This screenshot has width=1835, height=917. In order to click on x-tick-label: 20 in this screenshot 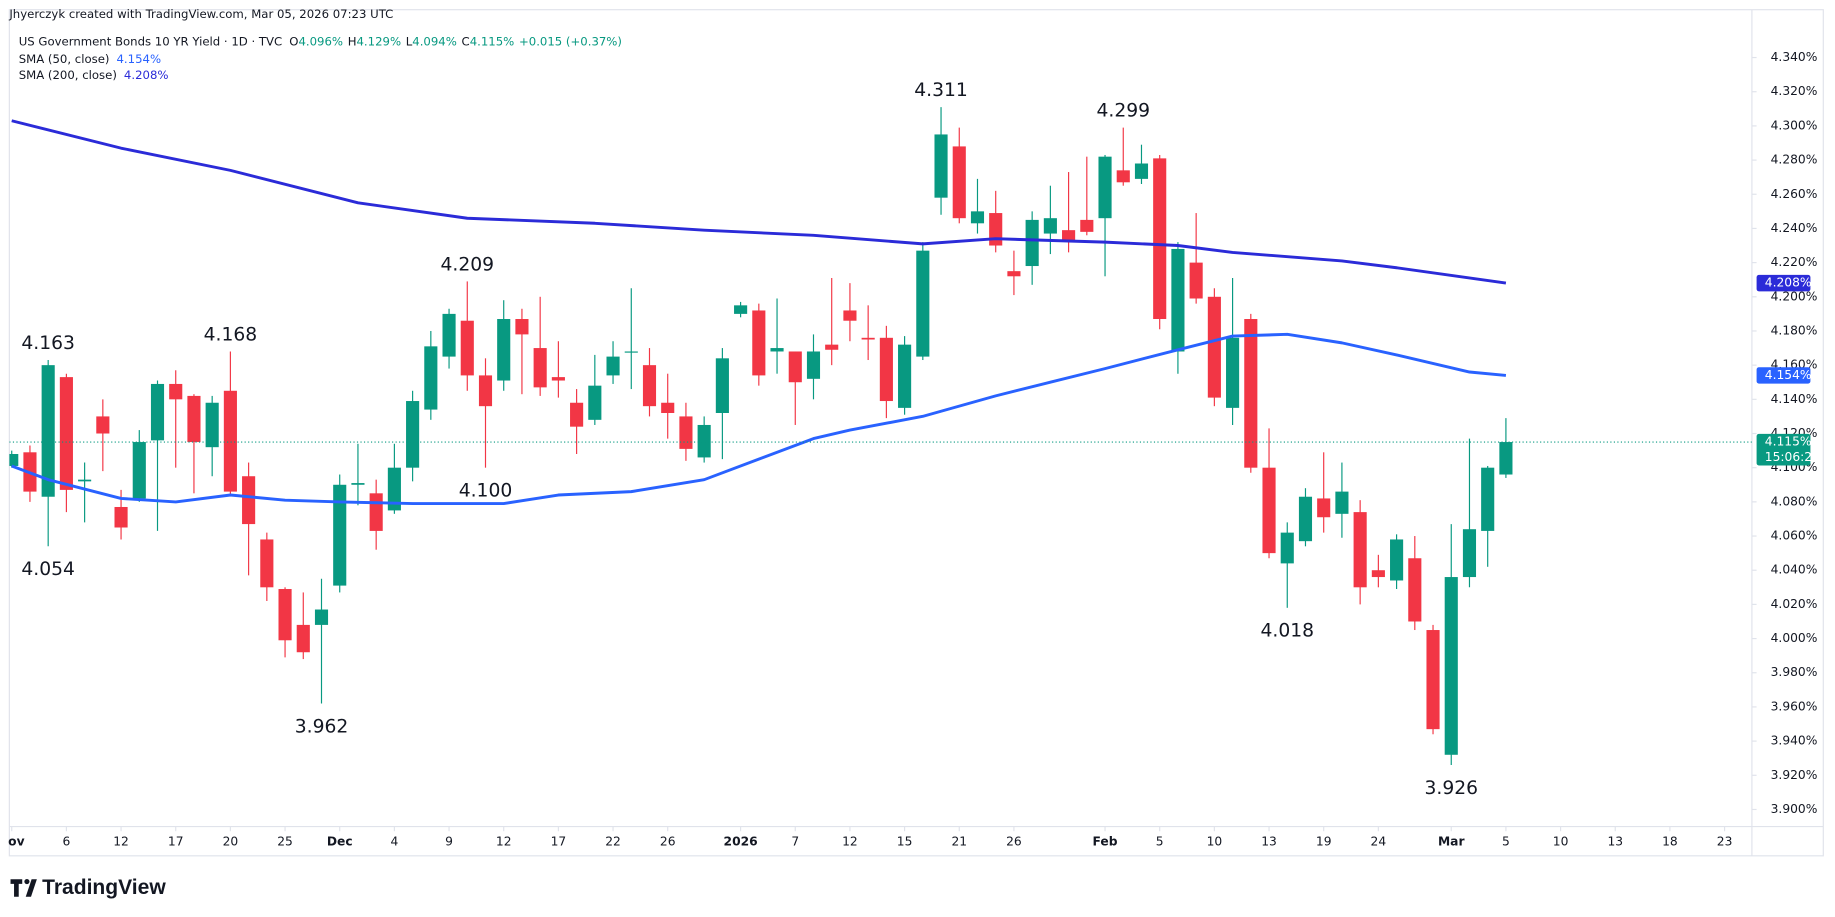, I will do `click(231, 841)`.